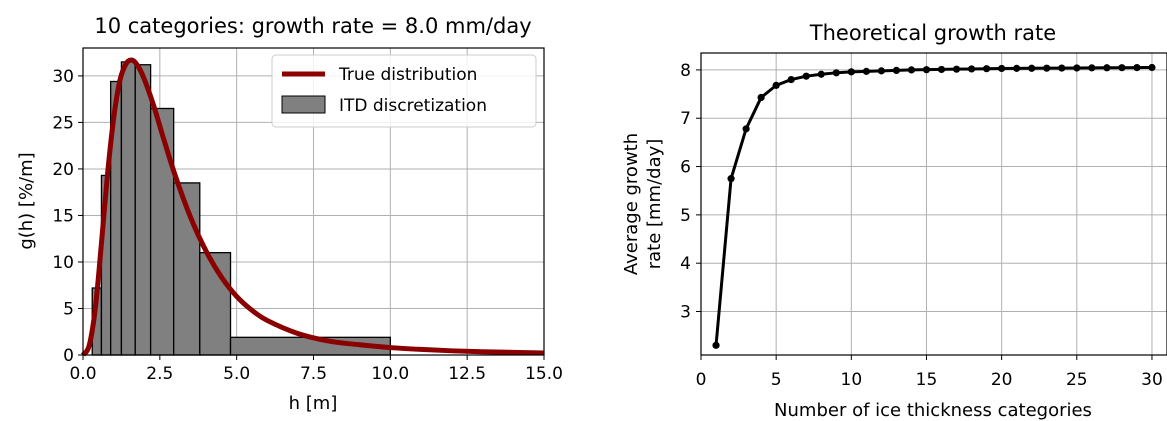 Image resolution: width=1167 pixels, height=421 pixels. I want to click on y-tick-label: 0, so click(68, 356).